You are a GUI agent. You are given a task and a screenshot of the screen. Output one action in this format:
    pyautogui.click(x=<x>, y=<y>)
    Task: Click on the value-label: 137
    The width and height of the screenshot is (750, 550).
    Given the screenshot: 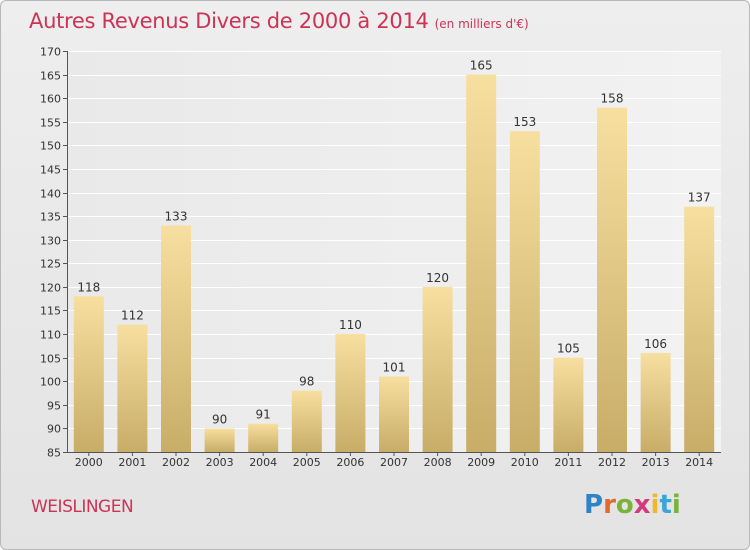 What is the action you would take?
    pyautogui.click(x=699, y=198)
    